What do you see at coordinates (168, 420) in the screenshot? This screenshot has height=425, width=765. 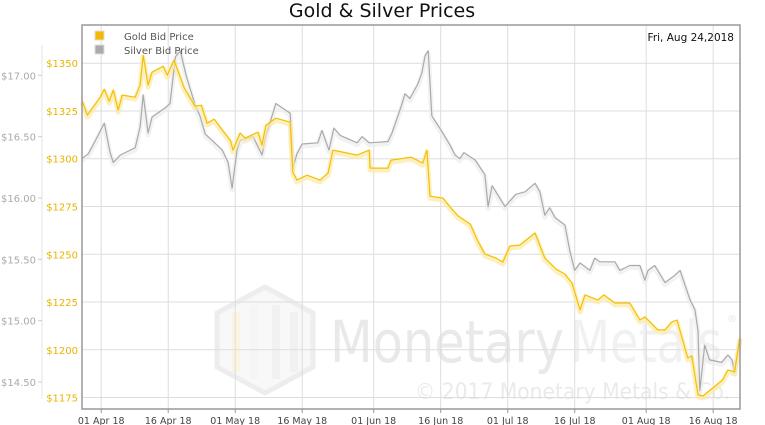 I see `x-tick-label: 16 Apr 18` at bounding box center [168, 420].